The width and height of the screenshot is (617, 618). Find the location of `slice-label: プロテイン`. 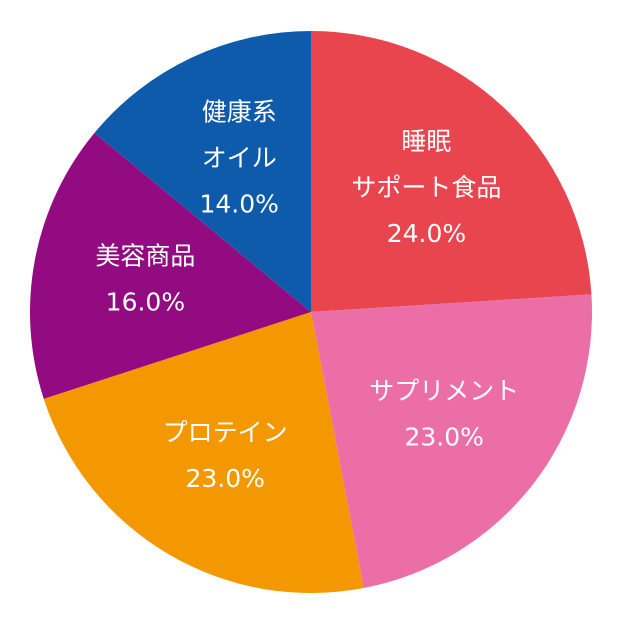

slice-label: プロテイン is located at coordinates (225, 432).